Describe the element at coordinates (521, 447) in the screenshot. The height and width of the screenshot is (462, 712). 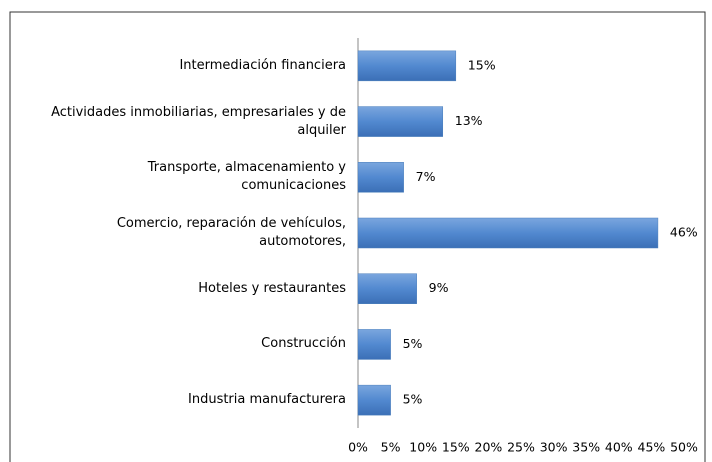
I see `x-tick-label: 25%` at that location.